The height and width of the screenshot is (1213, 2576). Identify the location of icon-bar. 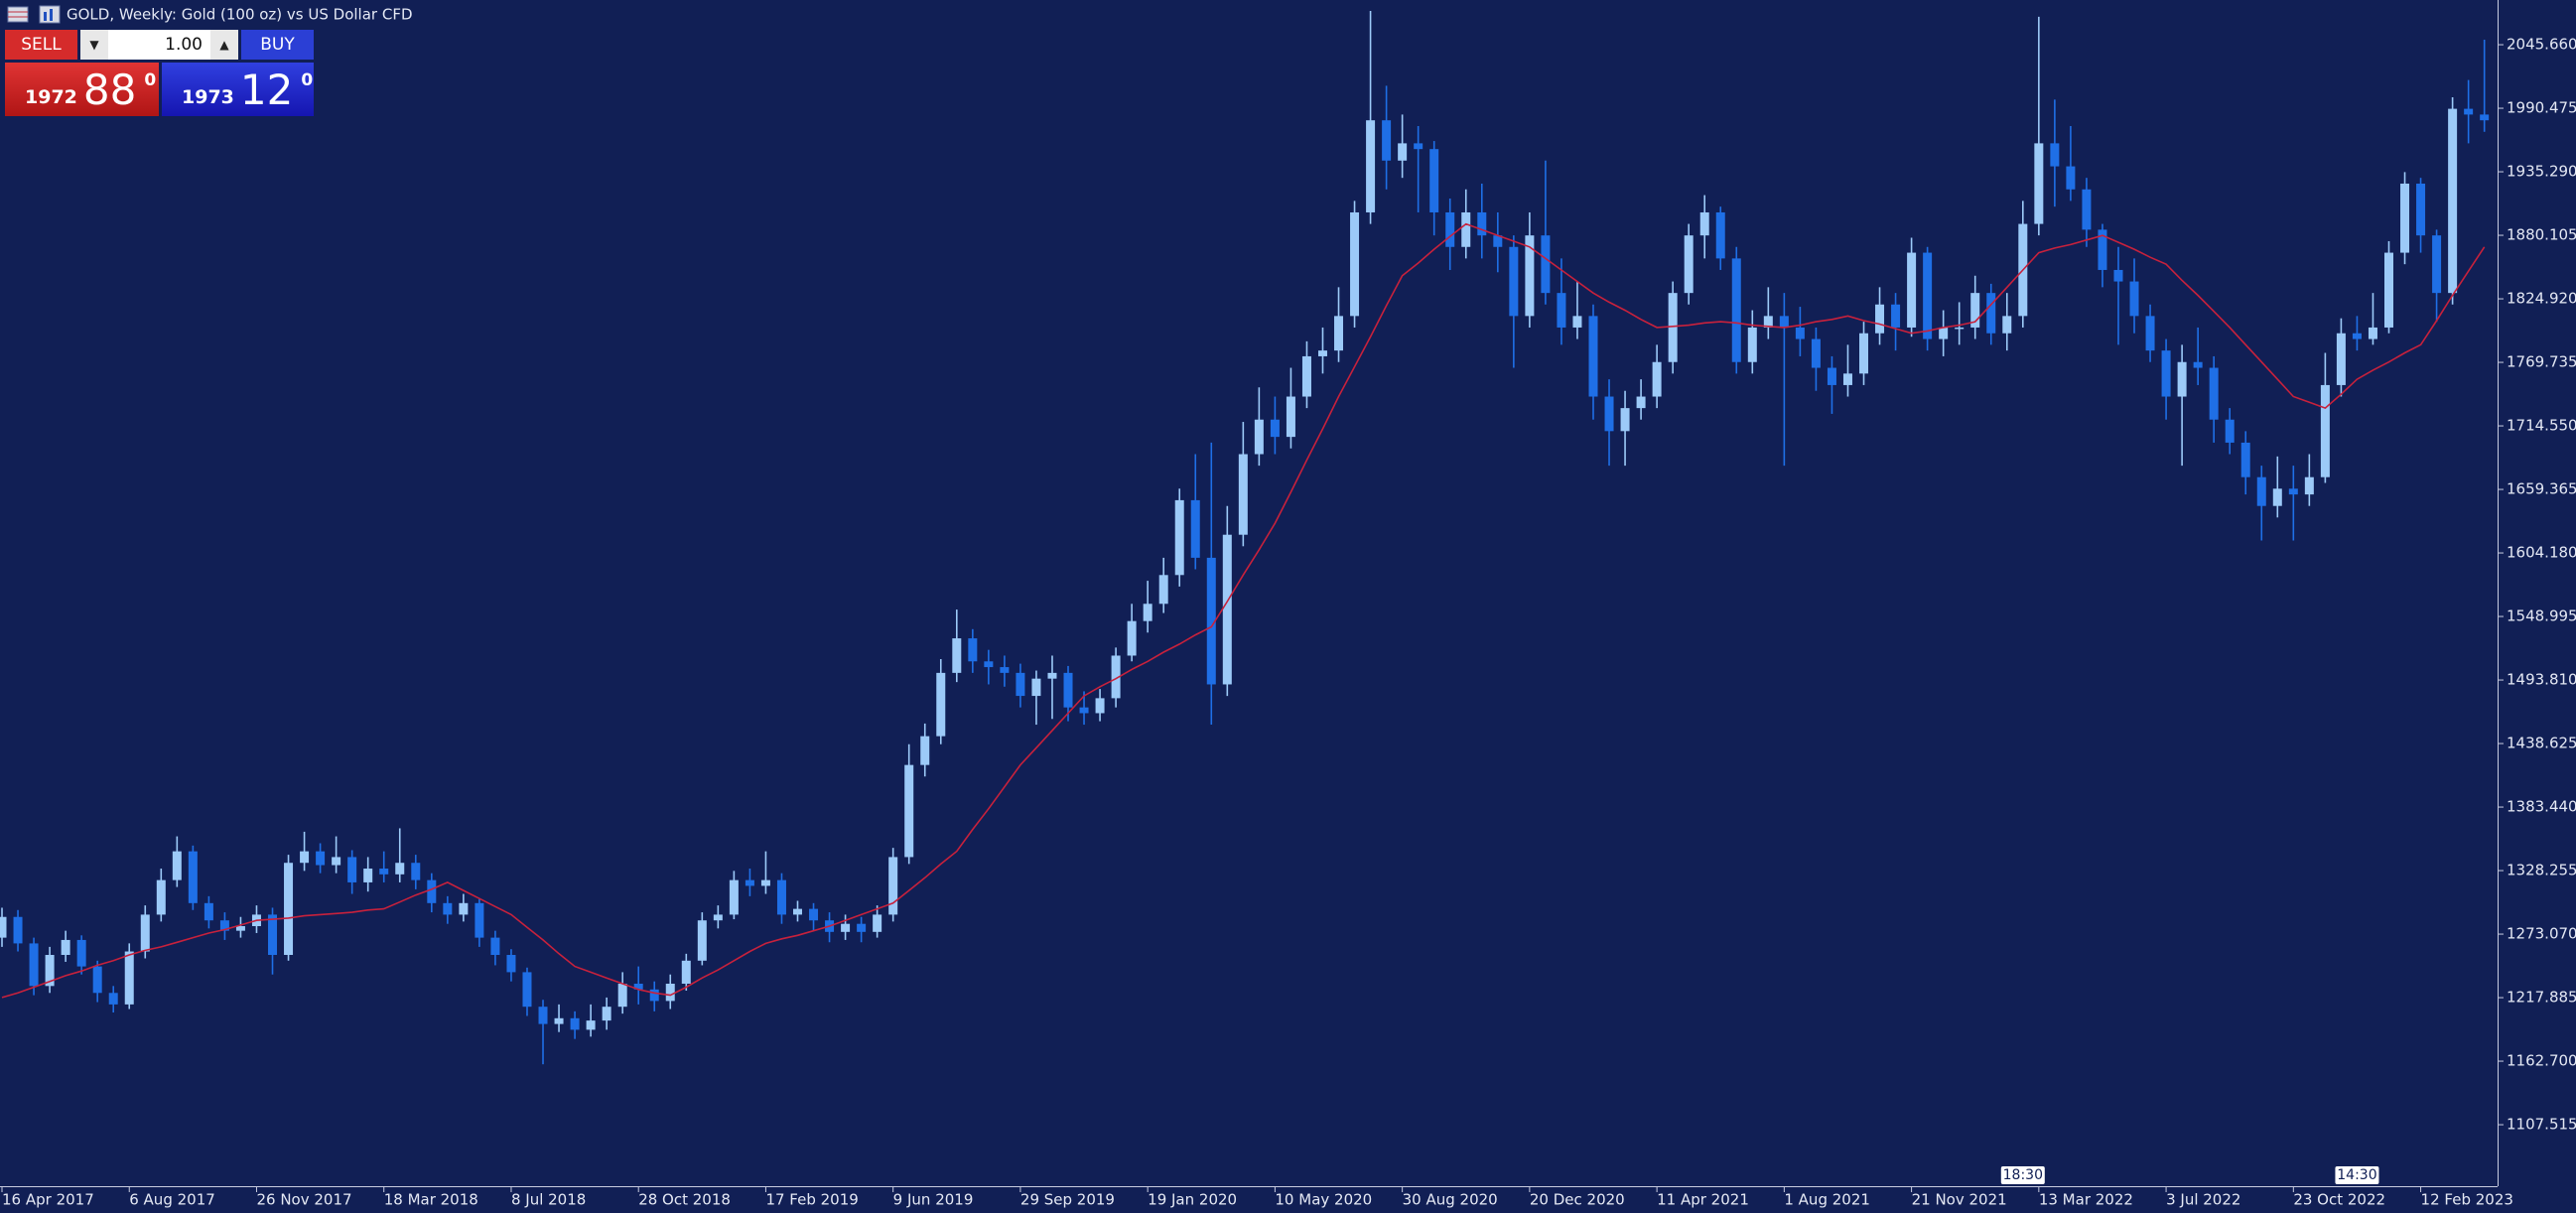
(51, 15).